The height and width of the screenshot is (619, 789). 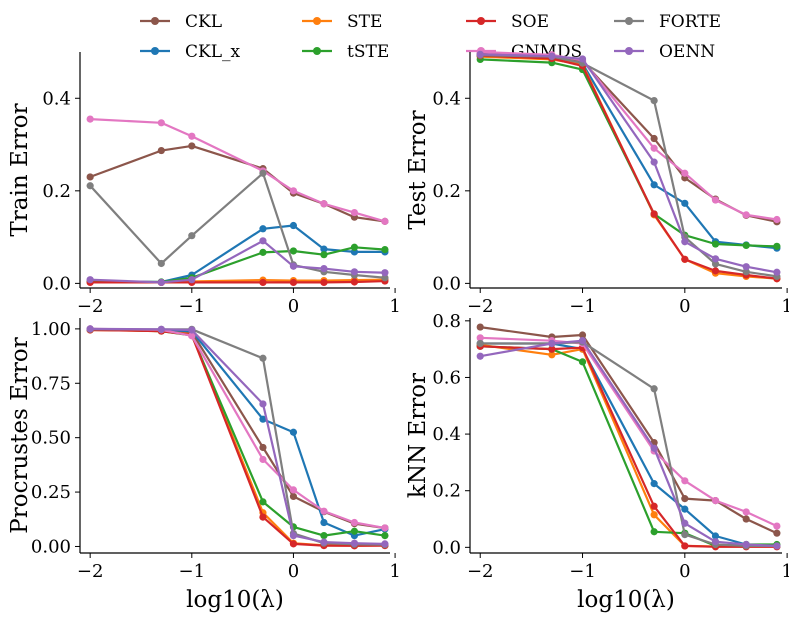 I want to click on y-axis-label: kNN Error, so click(x=418, y=435).